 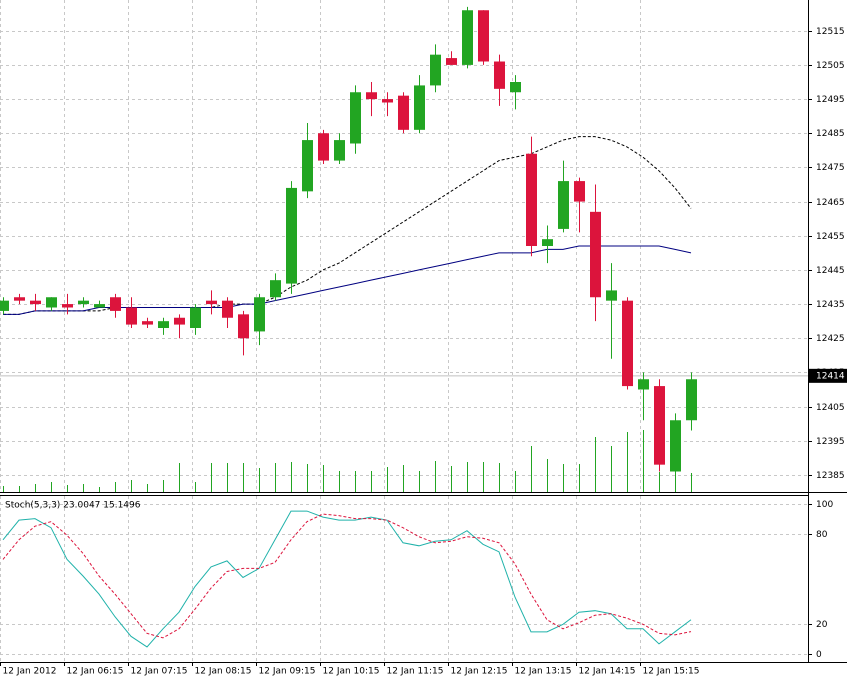 I want to click on y-tick-label: 12505, so click(x=830, y=66).